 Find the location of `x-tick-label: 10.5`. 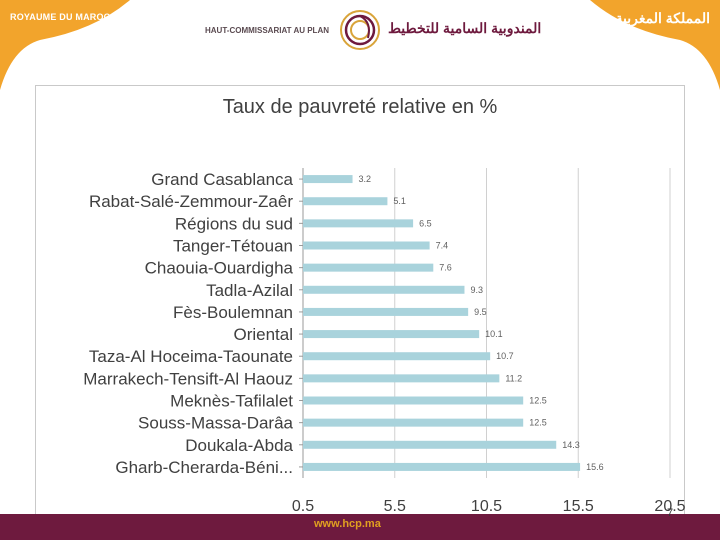

x-tick-label: 10.5 is located at coordinates (486, 506).